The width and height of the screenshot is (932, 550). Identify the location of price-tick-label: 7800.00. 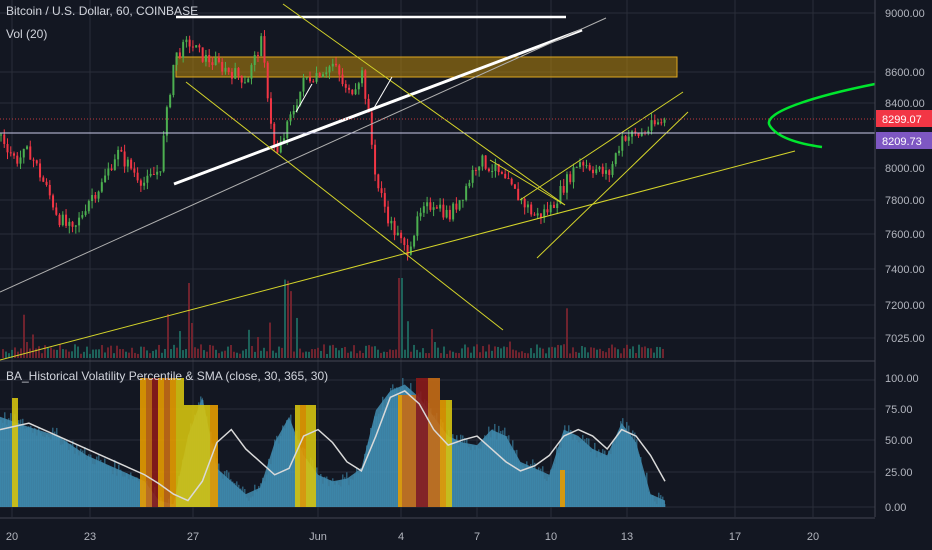
(905, 201).